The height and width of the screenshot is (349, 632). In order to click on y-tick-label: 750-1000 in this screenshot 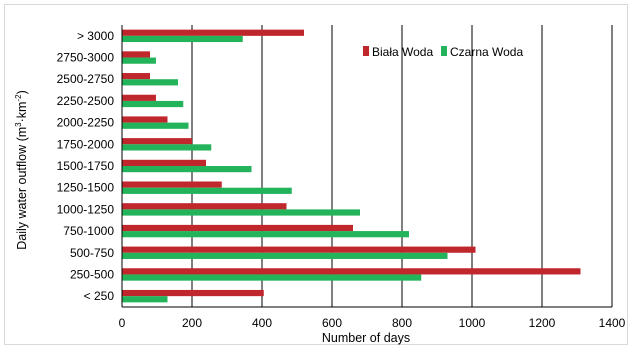, I will do `click(88, 231)`.